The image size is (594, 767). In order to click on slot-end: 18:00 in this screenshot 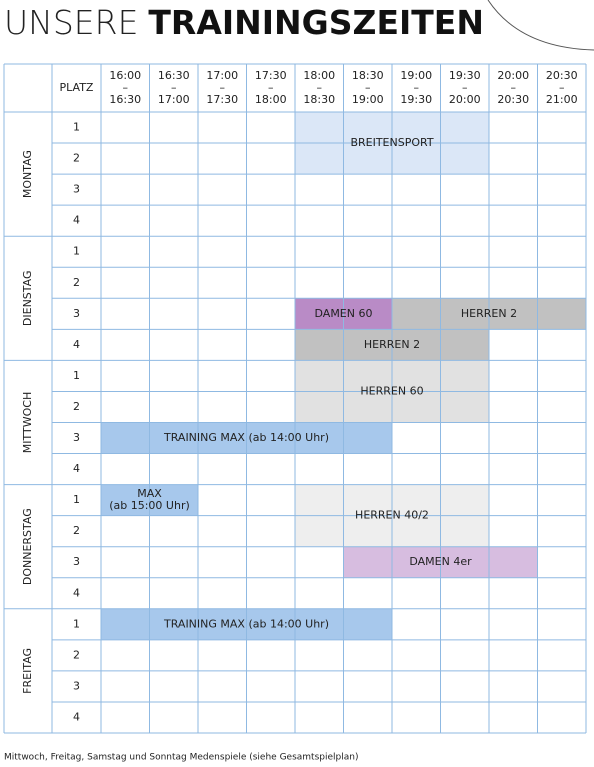, I will do `click(271, 99)`.